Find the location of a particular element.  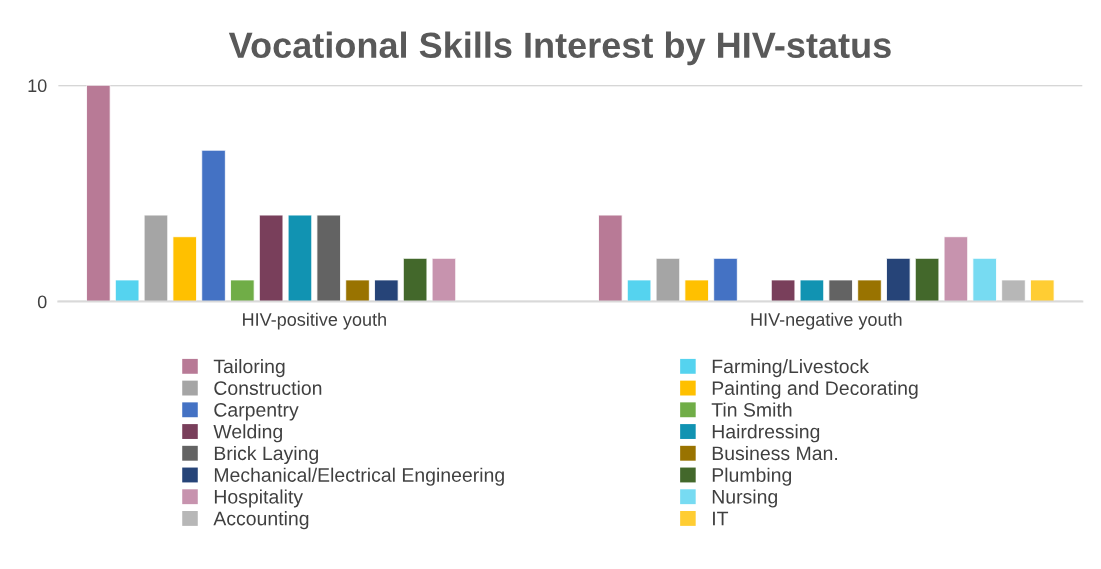

legend-label: Business Man. is located at coordinates (774, 453).